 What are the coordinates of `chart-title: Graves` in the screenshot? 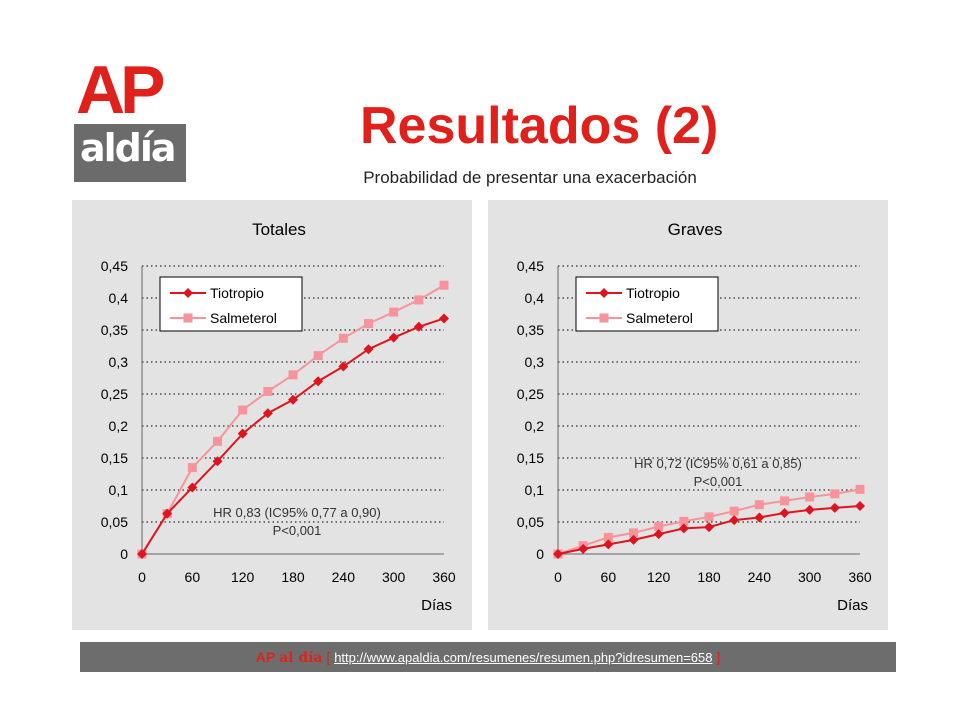 It's located at (695, 229).